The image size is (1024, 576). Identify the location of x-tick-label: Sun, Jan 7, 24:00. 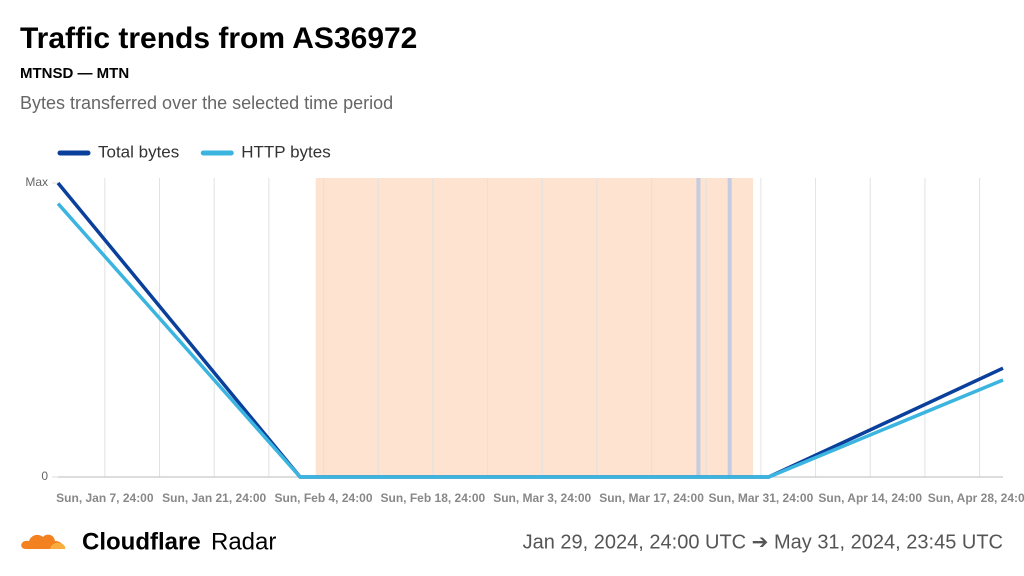
(105, 498).